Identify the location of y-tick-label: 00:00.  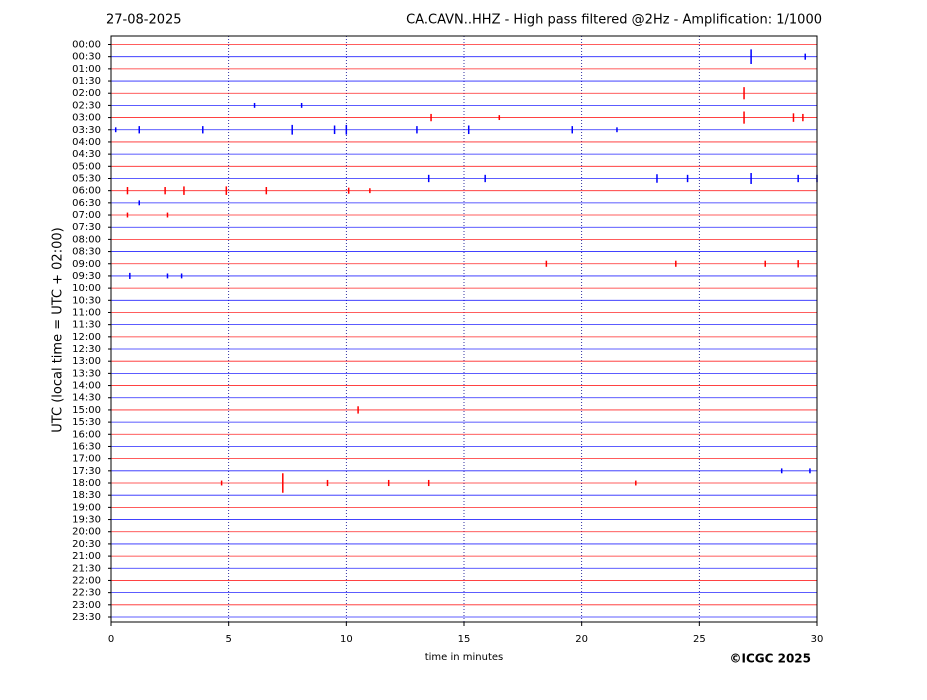
(86, 45).